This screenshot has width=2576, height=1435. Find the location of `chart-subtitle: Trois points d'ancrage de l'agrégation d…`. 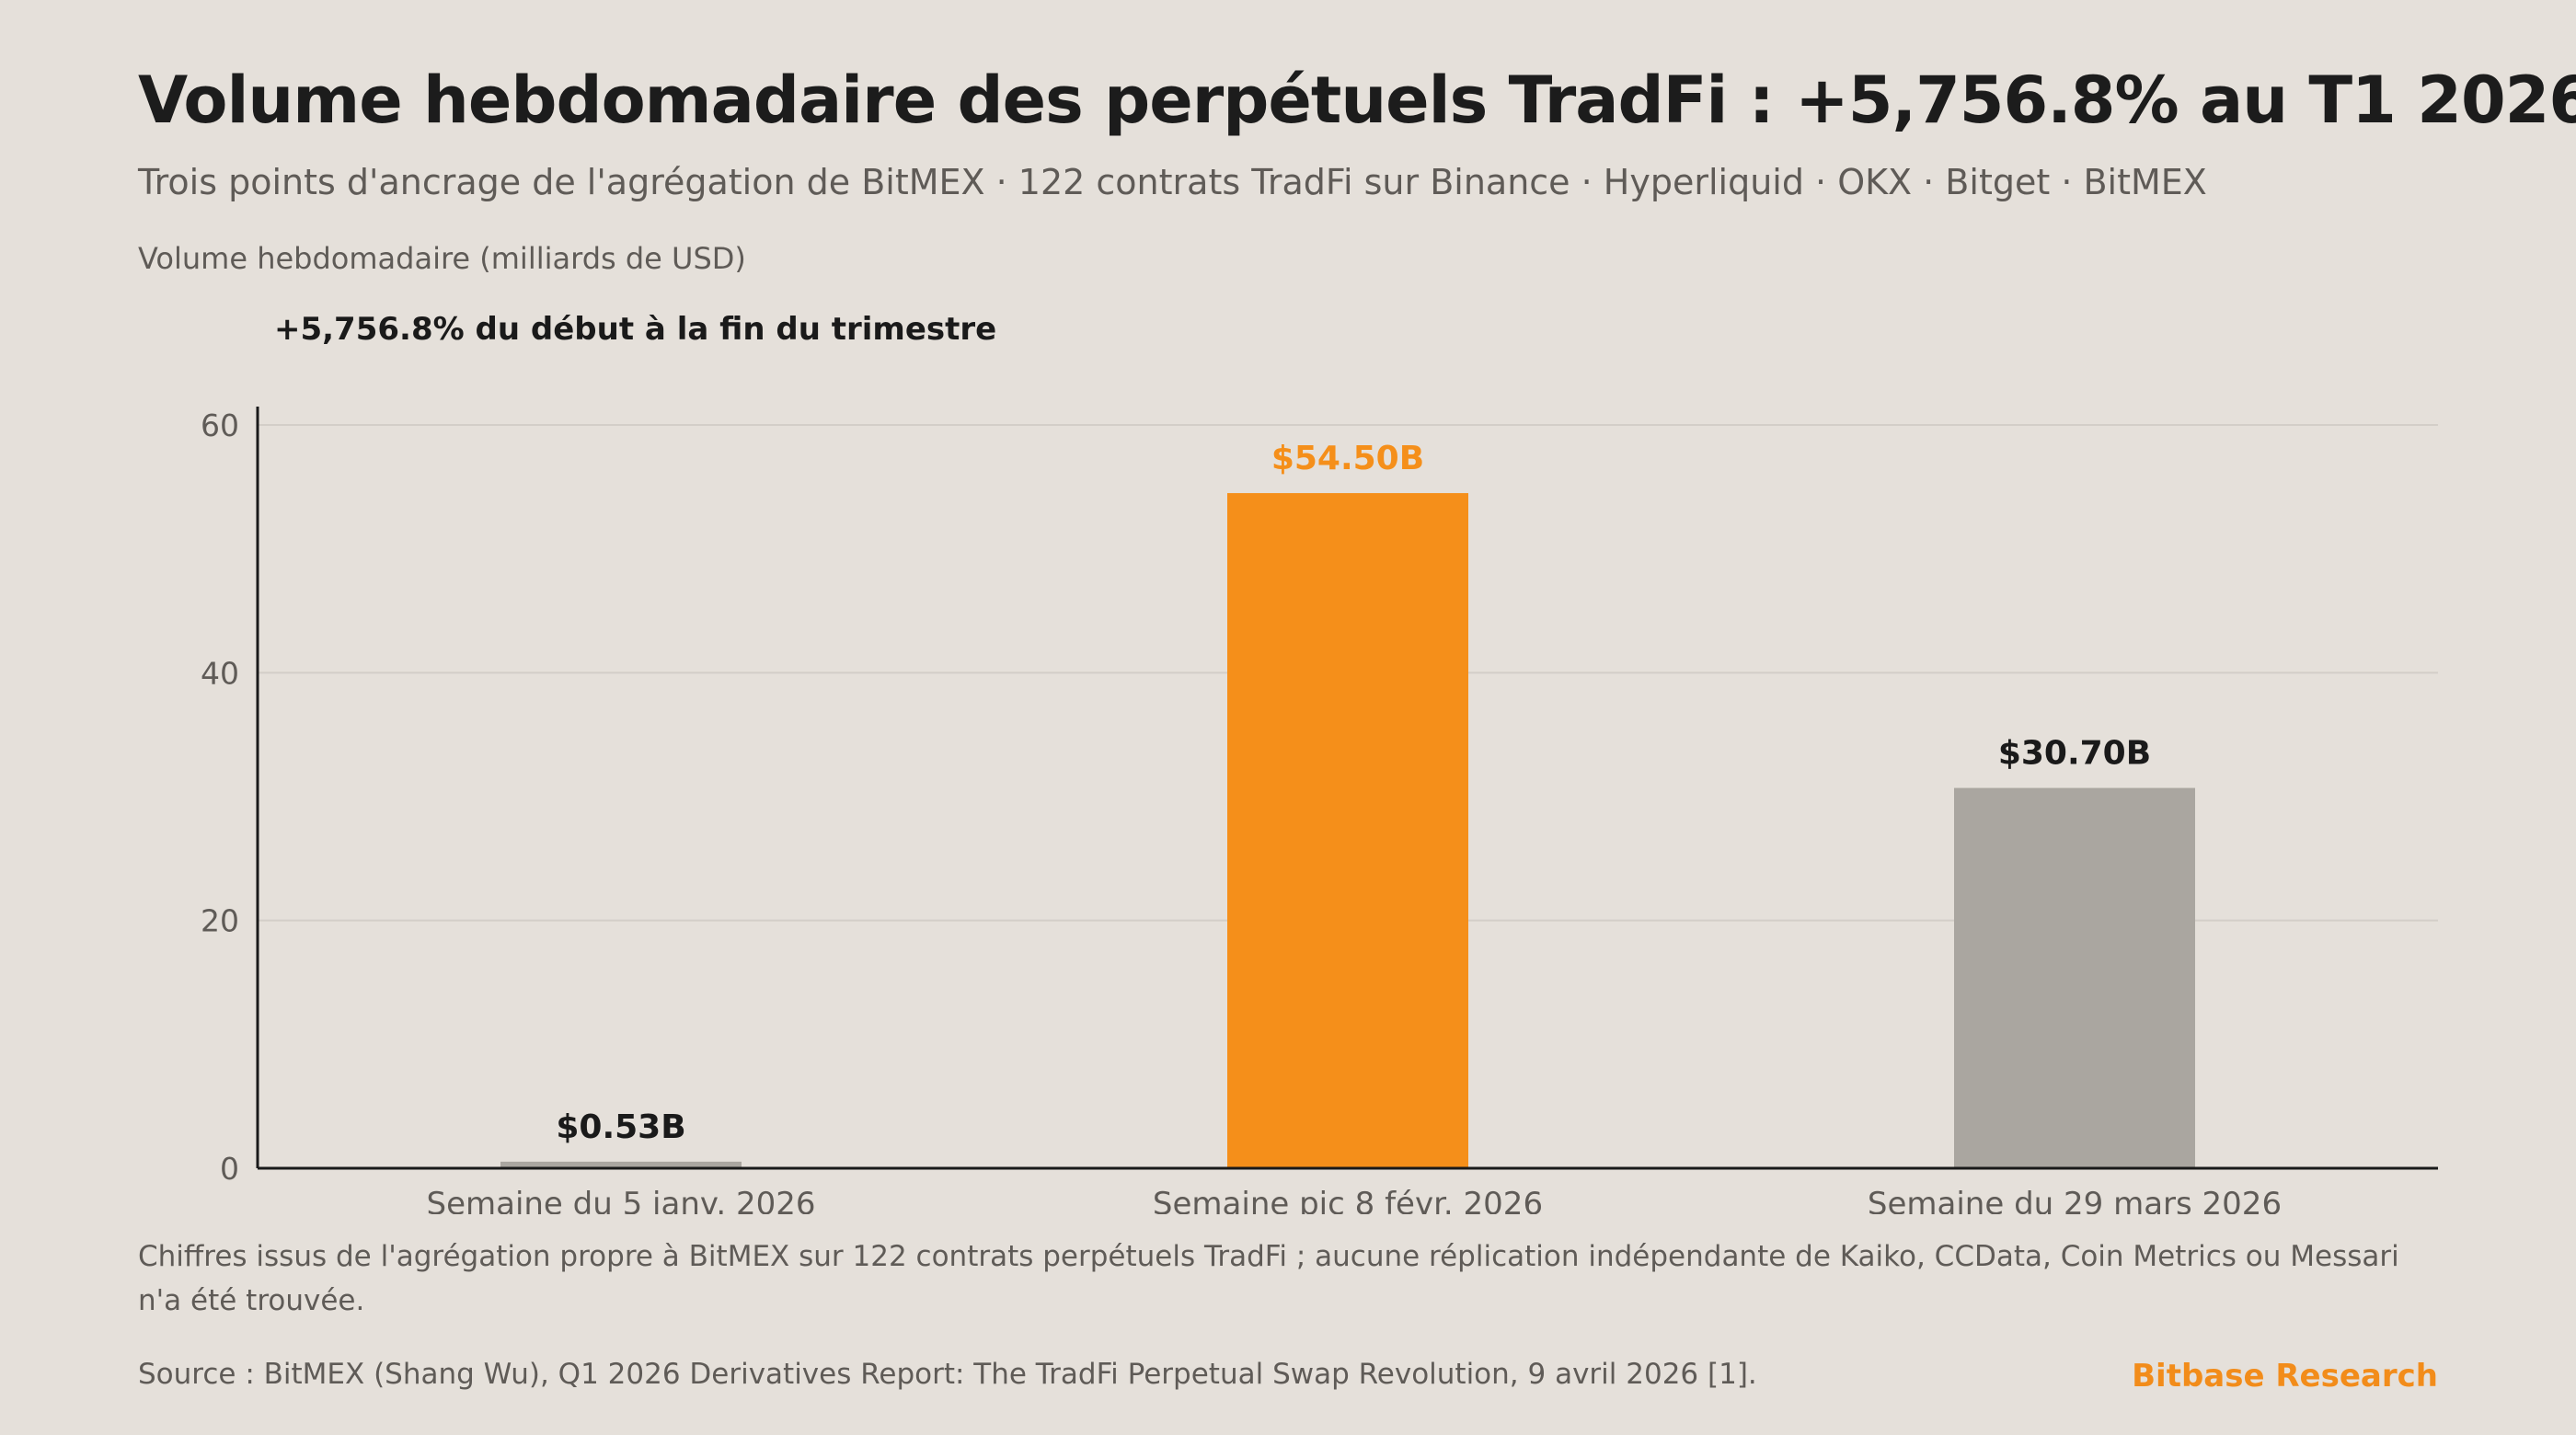

chart-subtitle: Trois points d'ancrage de l'agrégation d… is located at coordinates (1172, 182).